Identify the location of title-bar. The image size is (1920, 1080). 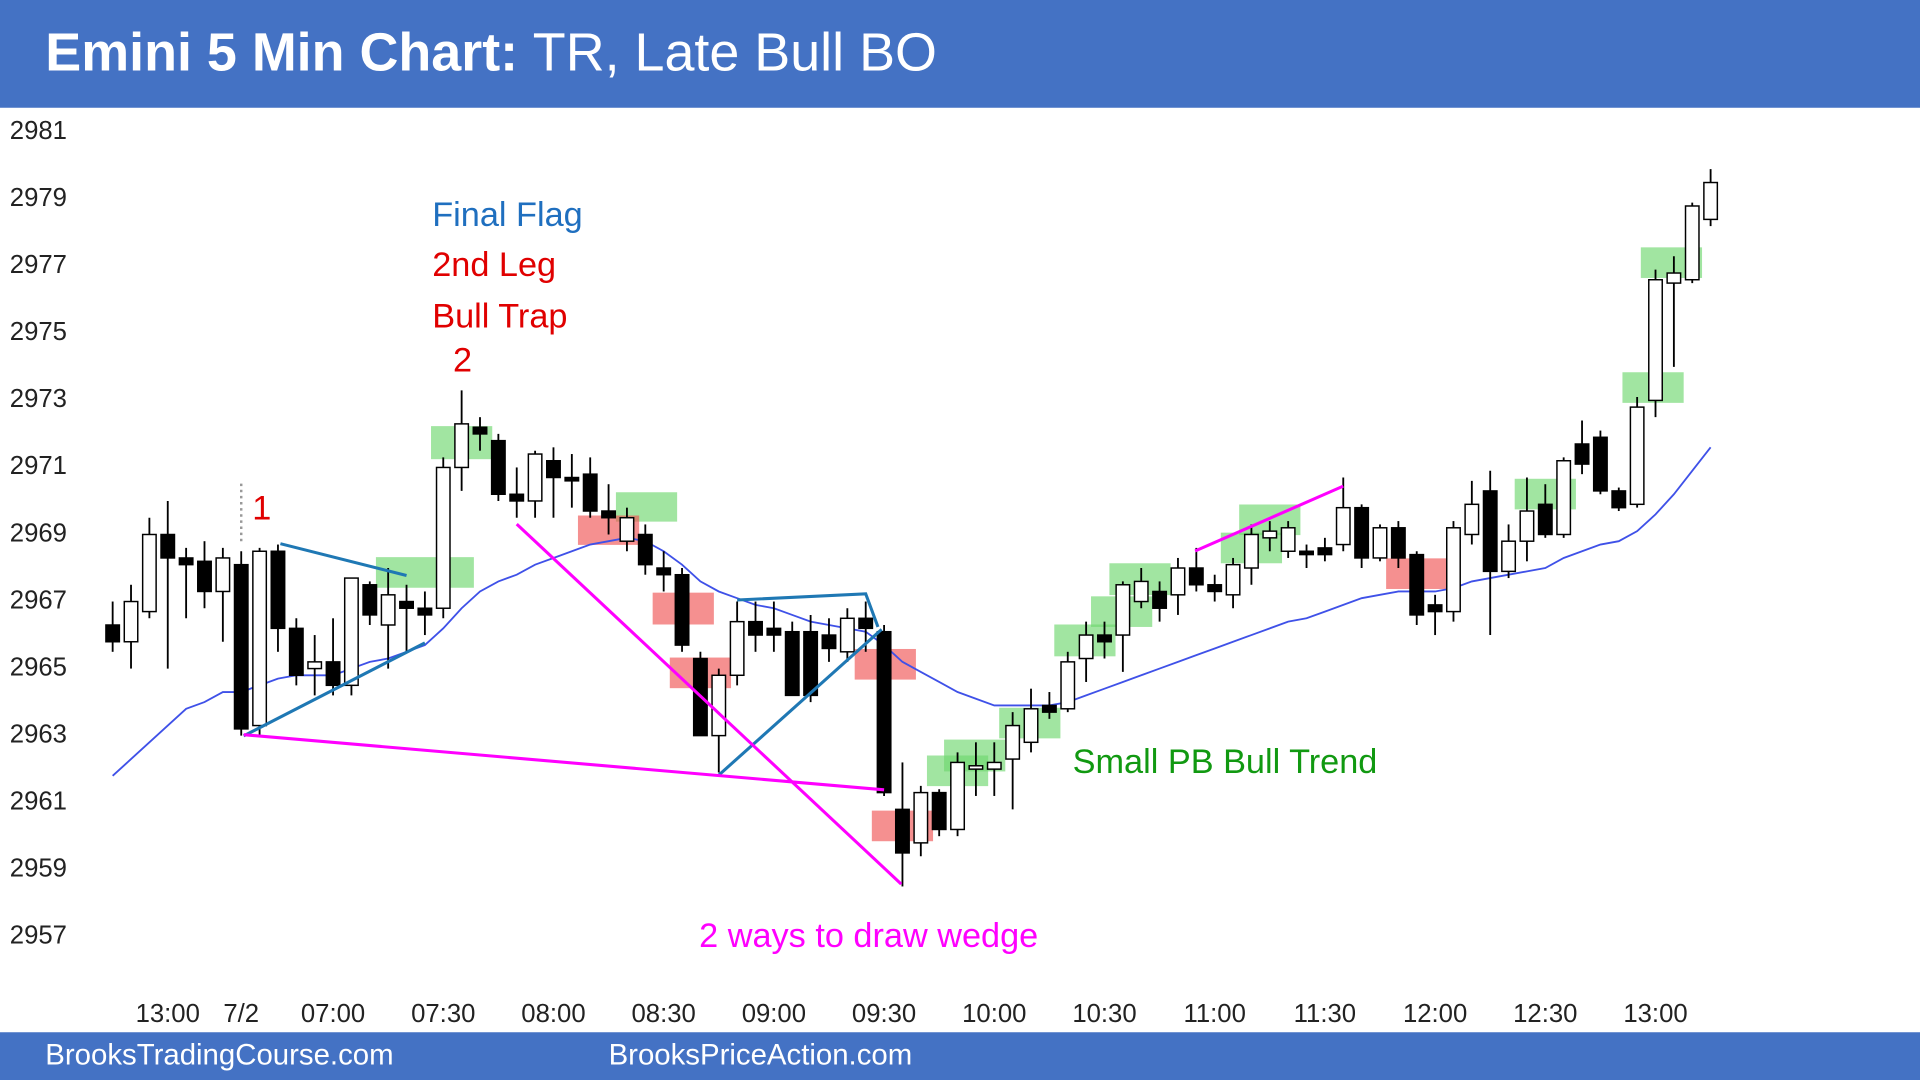
(960, 54).